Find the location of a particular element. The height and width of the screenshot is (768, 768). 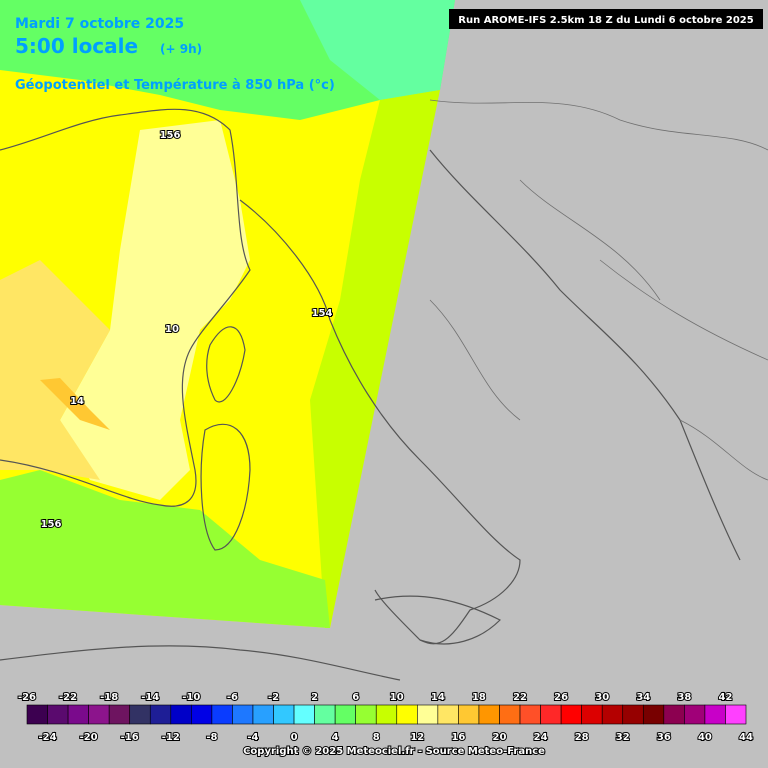

legend-label: 28 is located at coordinates (582, 737).